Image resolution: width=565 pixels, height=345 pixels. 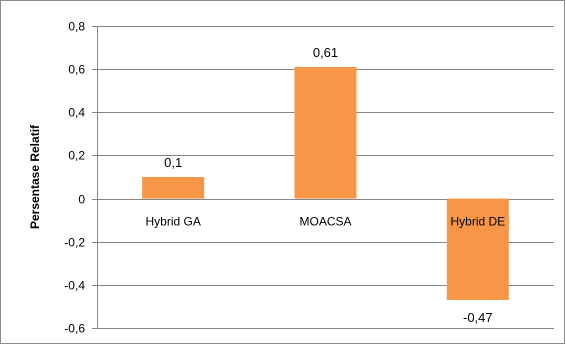 I want to click on y-tick-label: 0,8, so click(x=76, y=27).